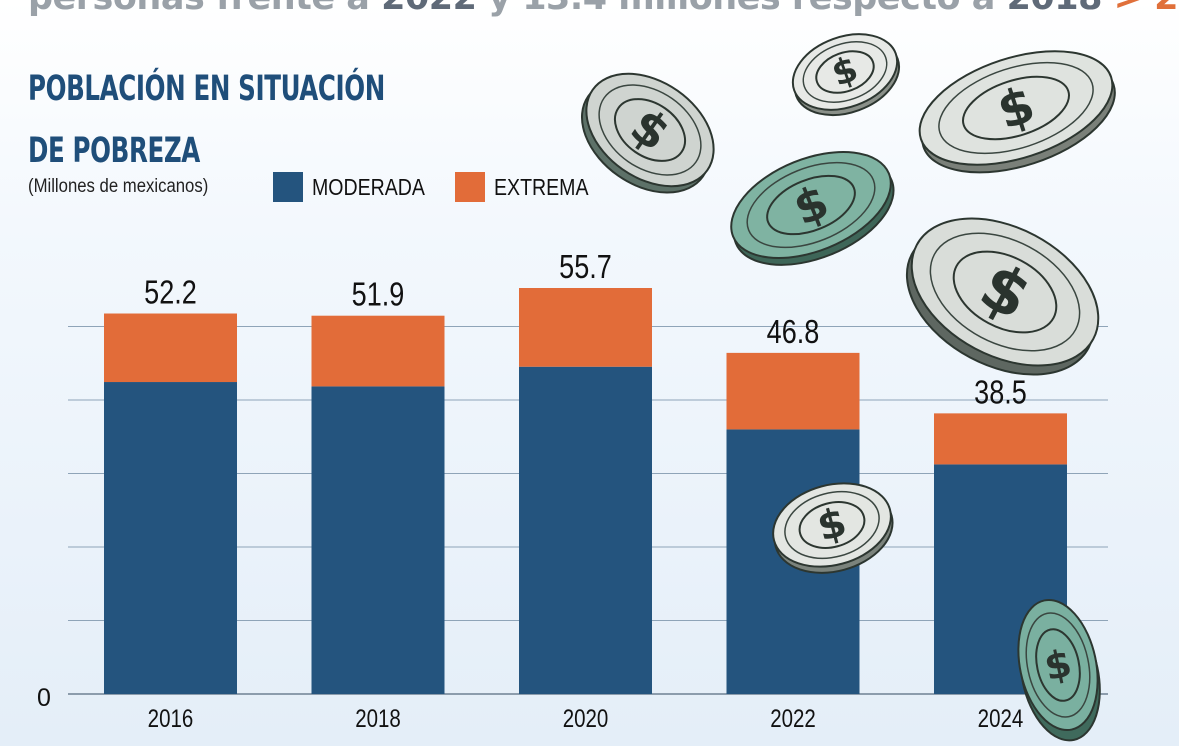 Image resolution: width=1179 pixels, height=746 pixels. I want to click on bar-moderada-2018, so click(378, 540).